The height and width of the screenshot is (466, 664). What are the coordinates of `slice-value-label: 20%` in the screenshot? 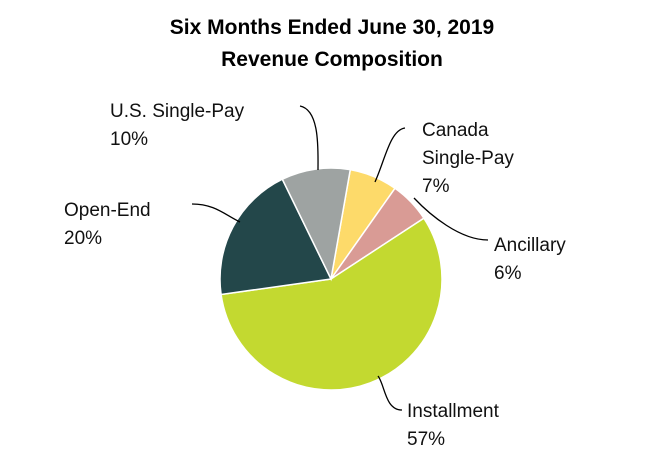 It's located at (83, 238).